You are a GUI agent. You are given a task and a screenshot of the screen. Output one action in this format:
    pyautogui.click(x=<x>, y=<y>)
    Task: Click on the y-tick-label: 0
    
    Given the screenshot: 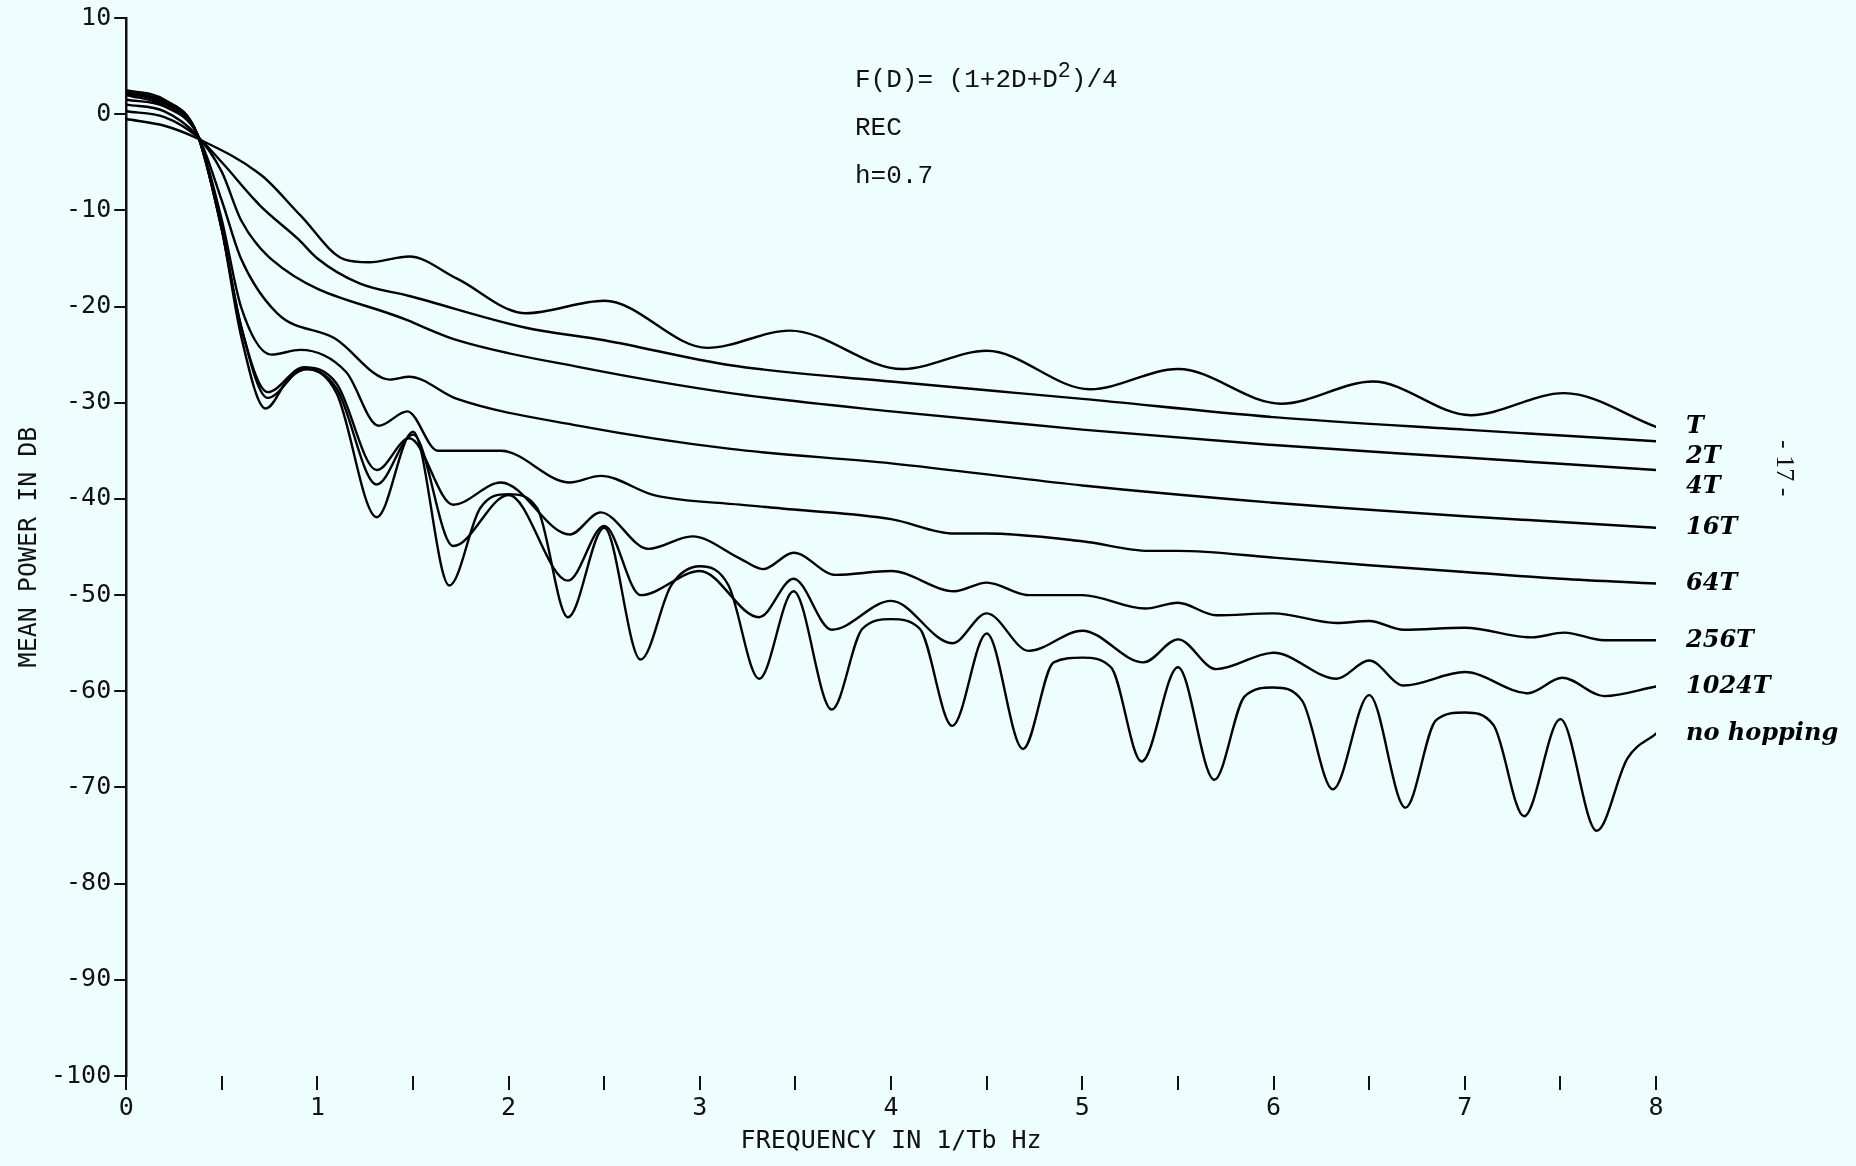 What is the action you would take?
    pyautogui.click(x=104, y=112)
    